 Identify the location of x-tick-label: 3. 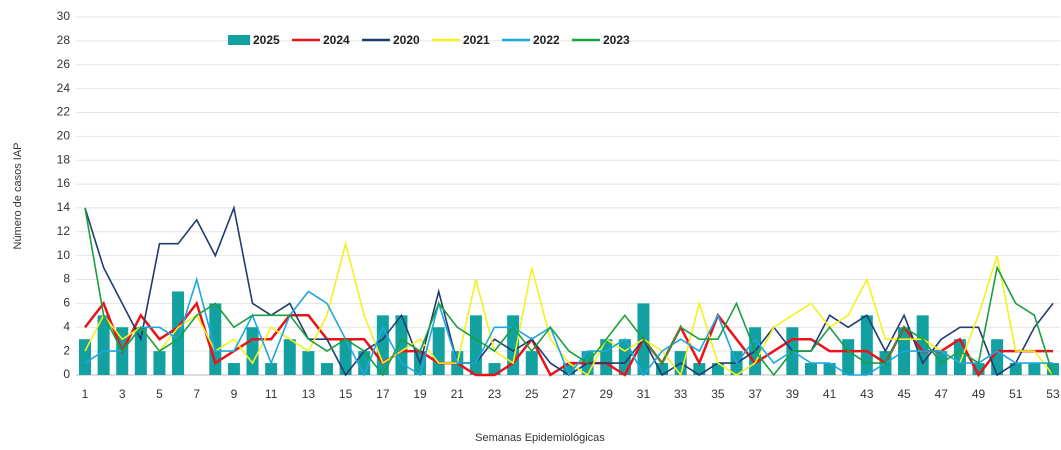
(122, 394).